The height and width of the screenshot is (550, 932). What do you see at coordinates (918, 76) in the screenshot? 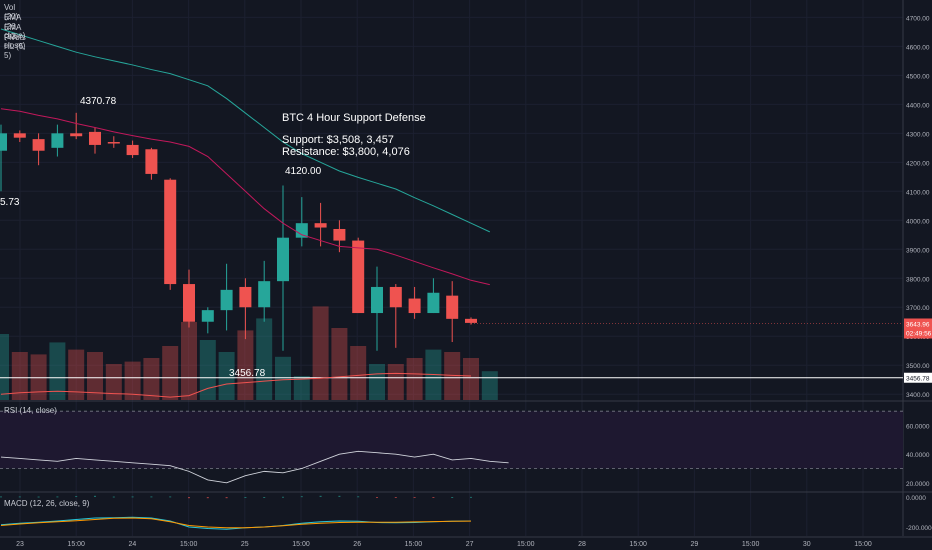
I see `price-tick-label: 4500.00` at bounding box center [918, 76].